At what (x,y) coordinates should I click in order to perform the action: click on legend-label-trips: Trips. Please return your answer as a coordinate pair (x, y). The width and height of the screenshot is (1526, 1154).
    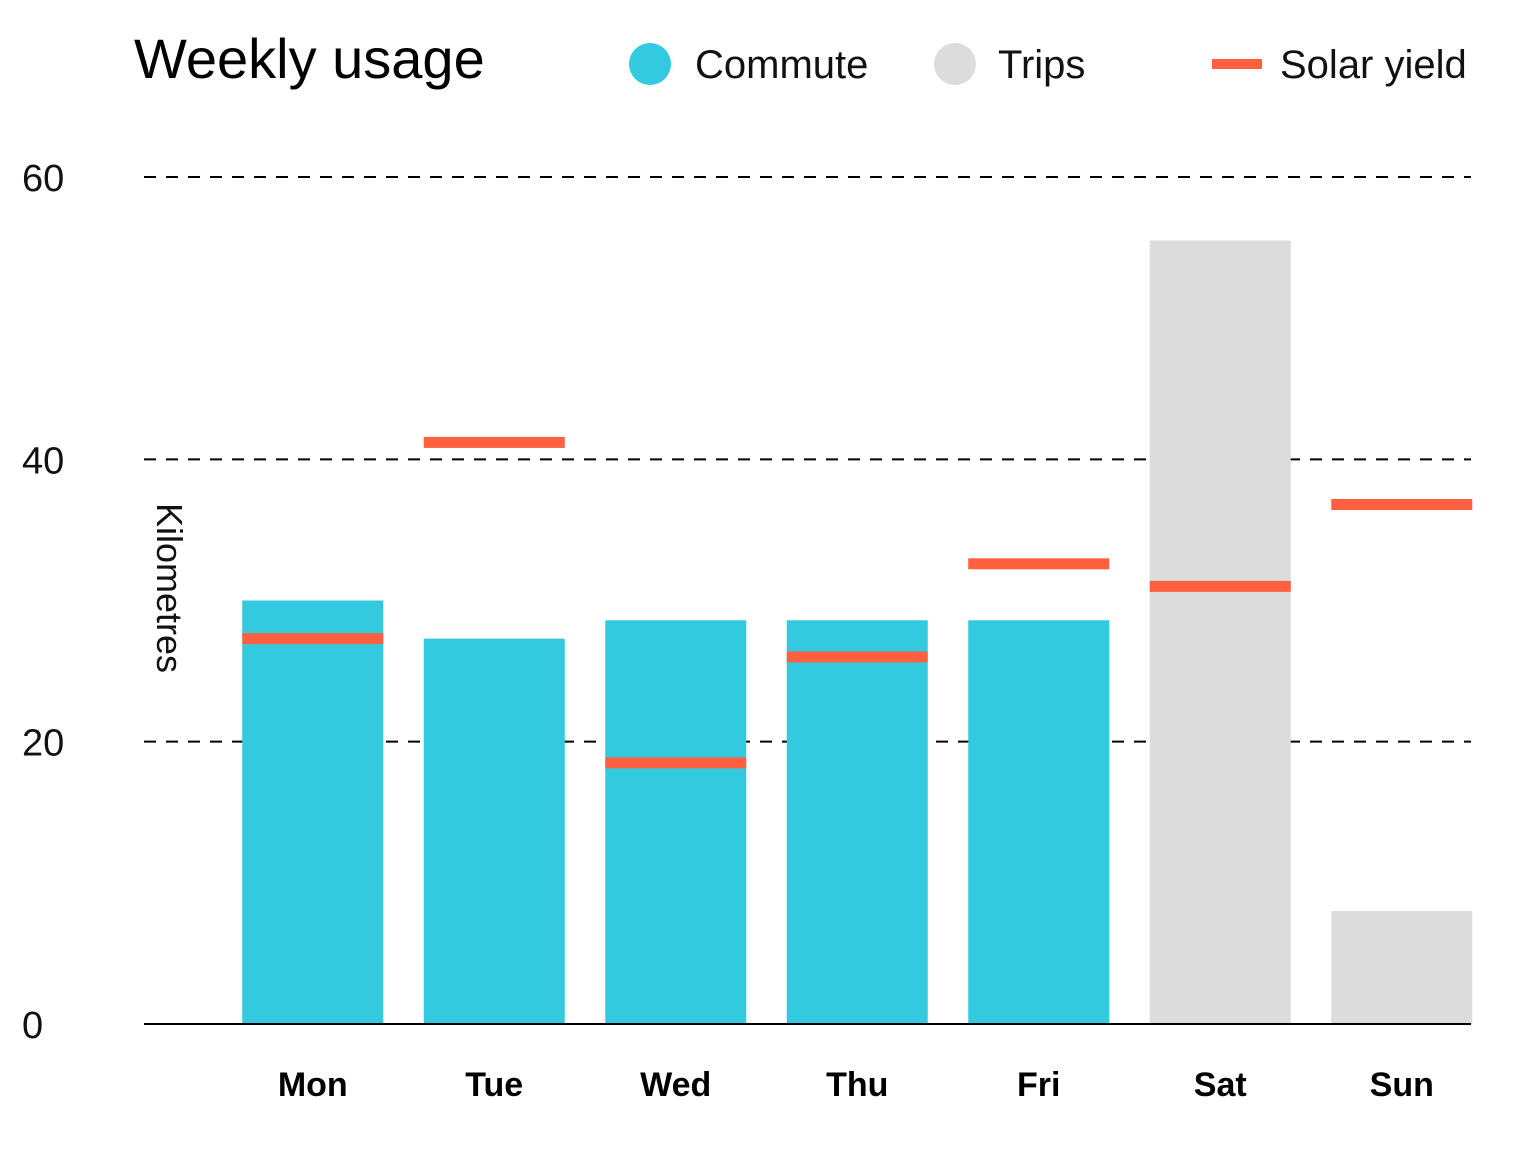
    Looking at the image, I should click on (1041, 65).